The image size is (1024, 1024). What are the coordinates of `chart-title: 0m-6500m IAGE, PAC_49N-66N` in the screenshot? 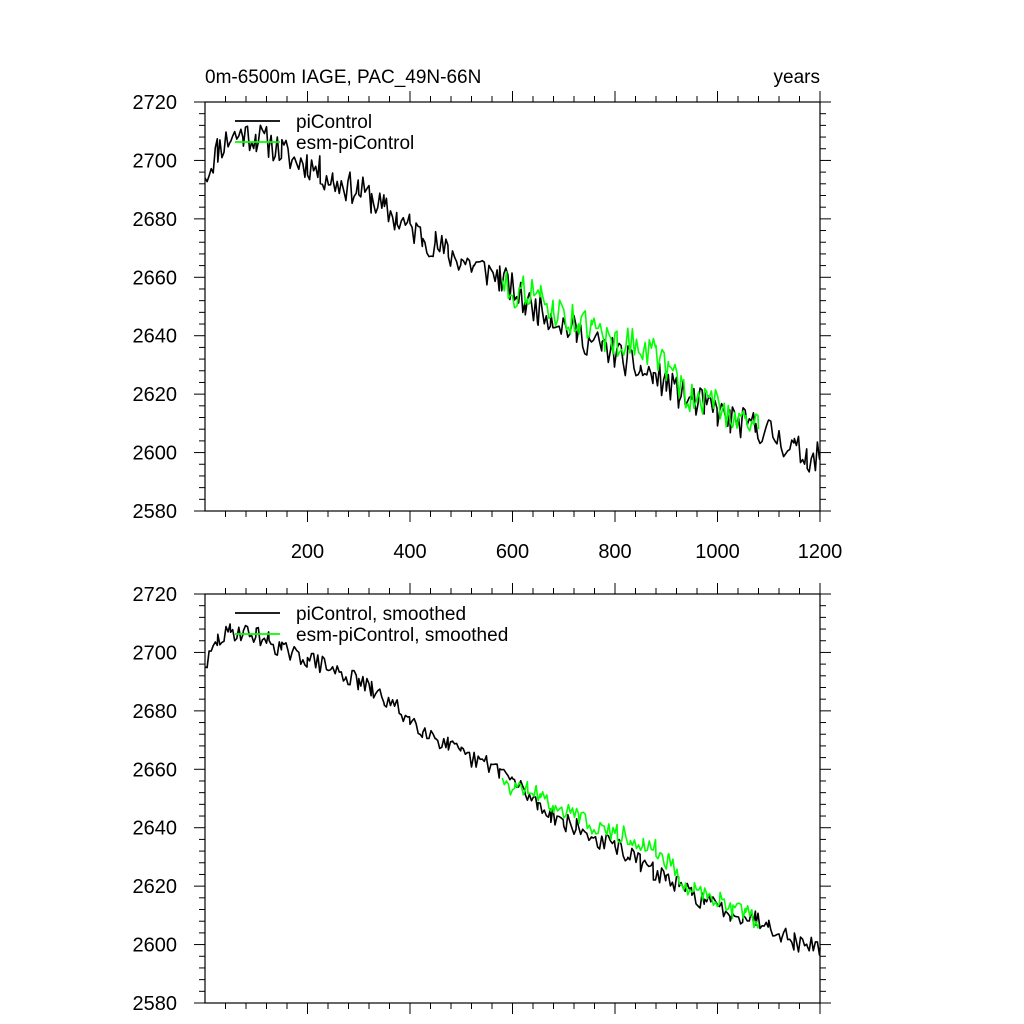 It's located at (343, 77).